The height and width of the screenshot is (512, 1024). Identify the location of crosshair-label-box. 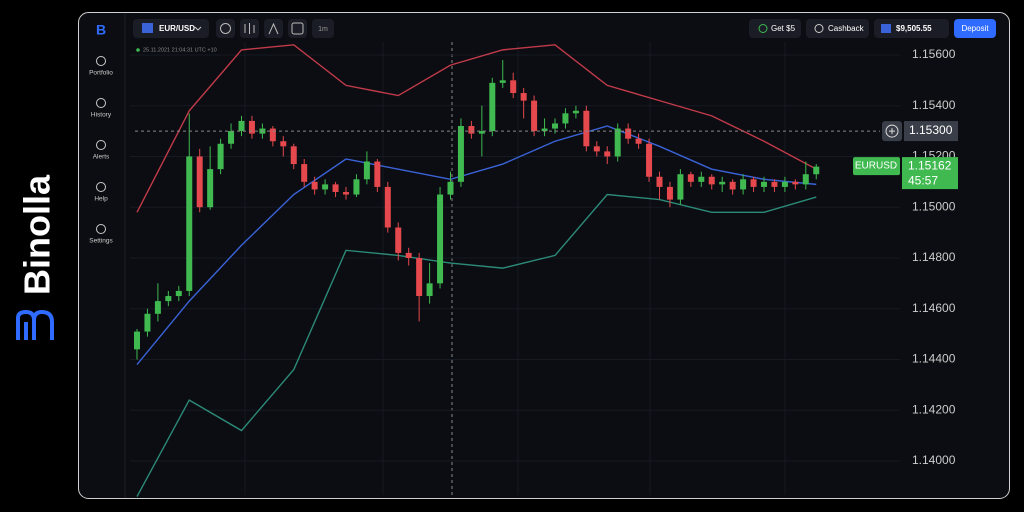
(931, 131).